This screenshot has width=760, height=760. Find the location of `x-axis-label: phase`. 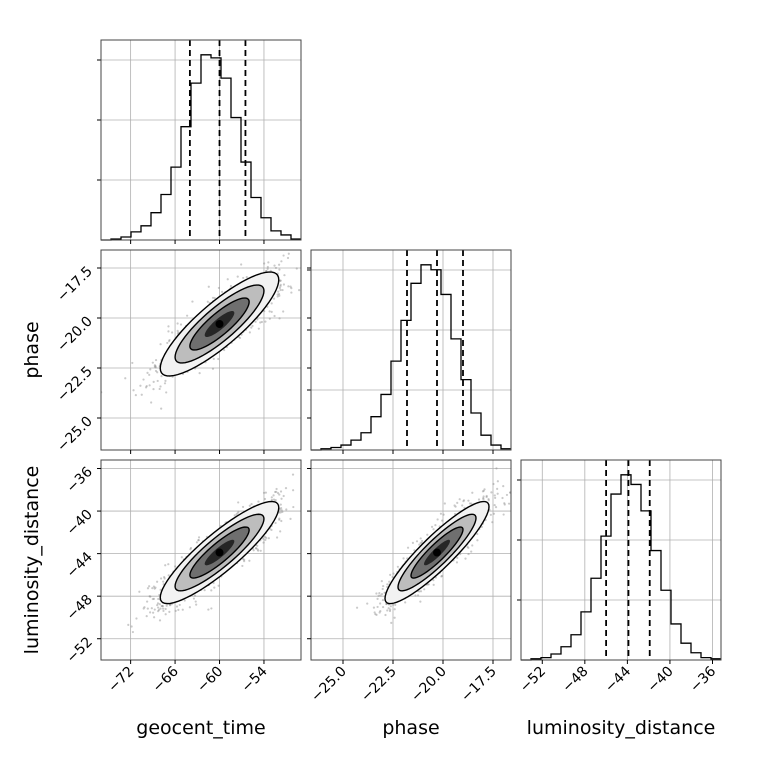

x-axis-label: phase is located at coordinates (410, 728).